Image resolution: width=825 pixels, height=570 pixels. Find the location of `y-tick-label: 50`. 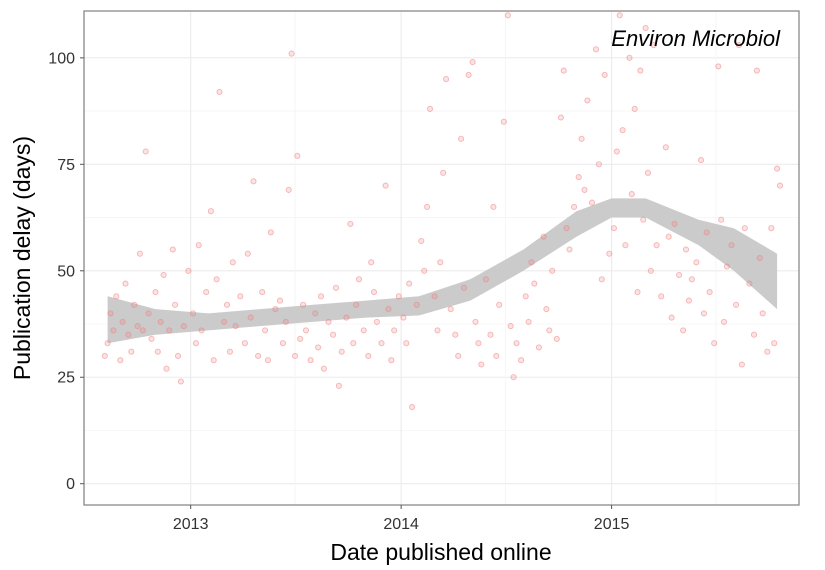

y-tick-label: 50 is located at coordinates (66, 271).